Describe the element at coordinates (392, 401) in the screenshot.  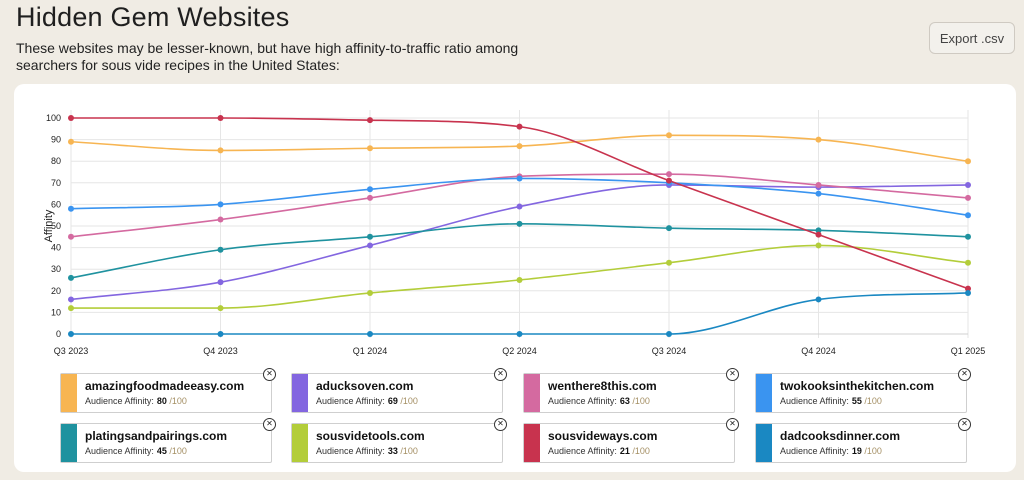
I see `legend-affinity-value: 69` at that location.